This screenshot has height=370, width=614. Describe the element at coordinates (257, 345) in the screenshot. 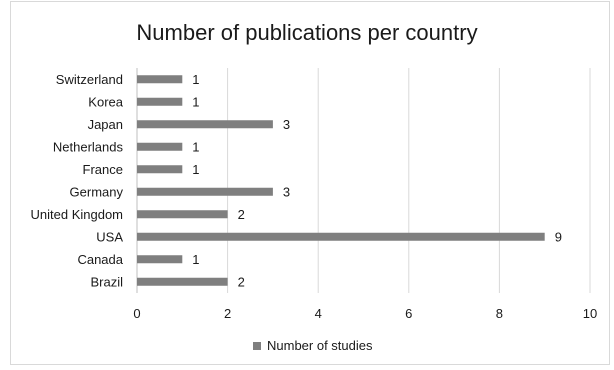

I see `legend-swatch` at that location.